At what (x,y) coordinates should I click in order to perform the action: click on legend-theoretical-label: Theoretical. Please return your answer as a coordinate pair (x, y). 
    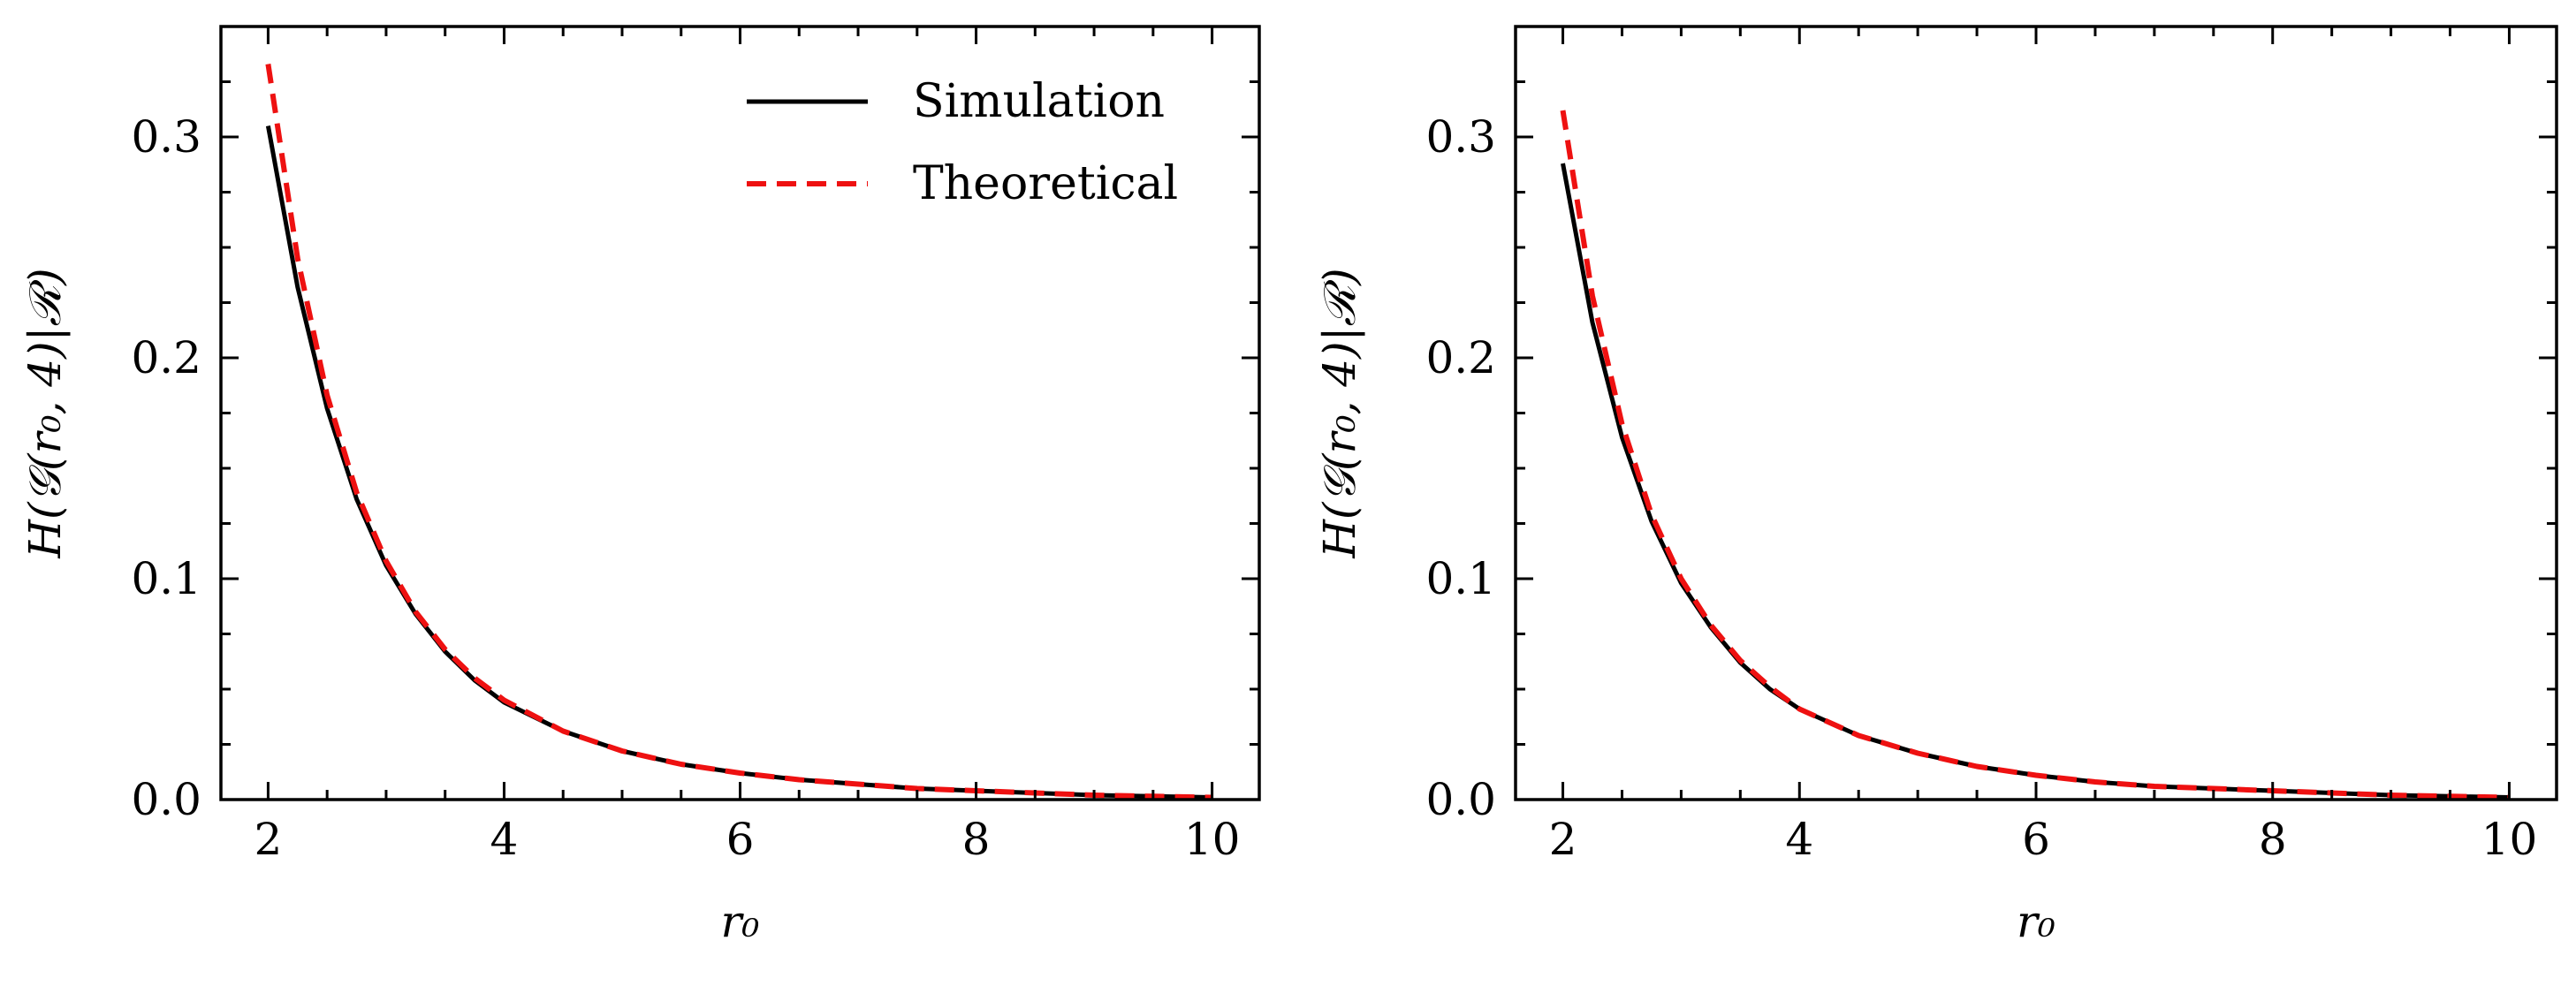
    Looking at the image, I should click on (1045, 183).